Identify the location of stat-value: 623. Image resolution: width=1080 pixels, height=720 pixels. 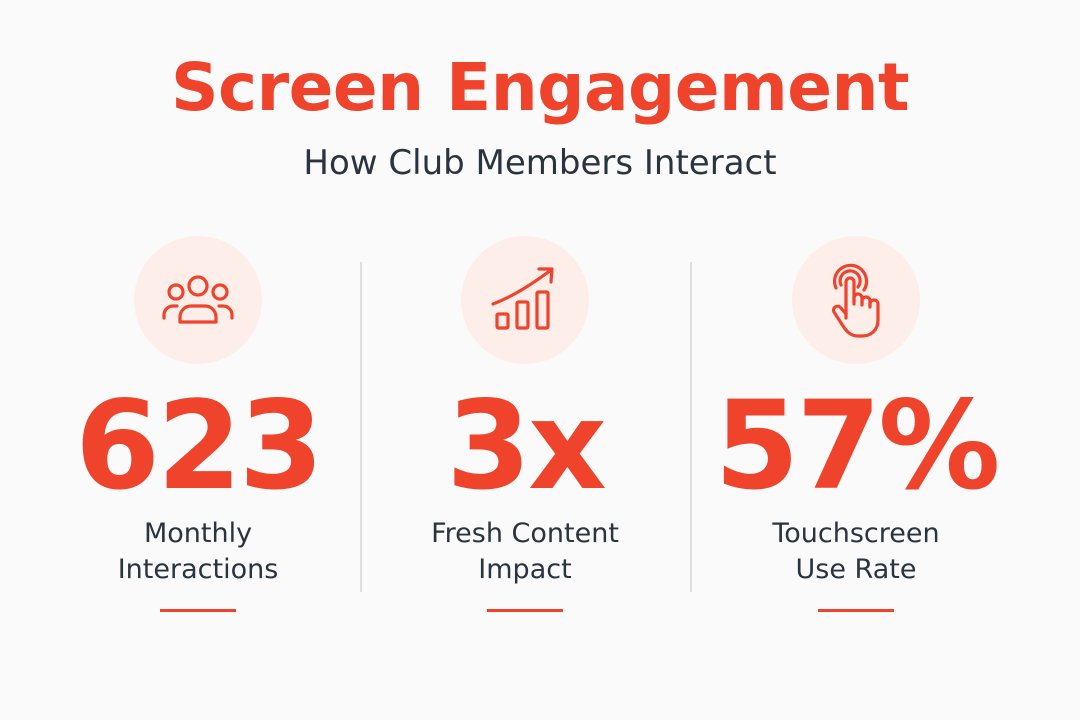
(199, 446).